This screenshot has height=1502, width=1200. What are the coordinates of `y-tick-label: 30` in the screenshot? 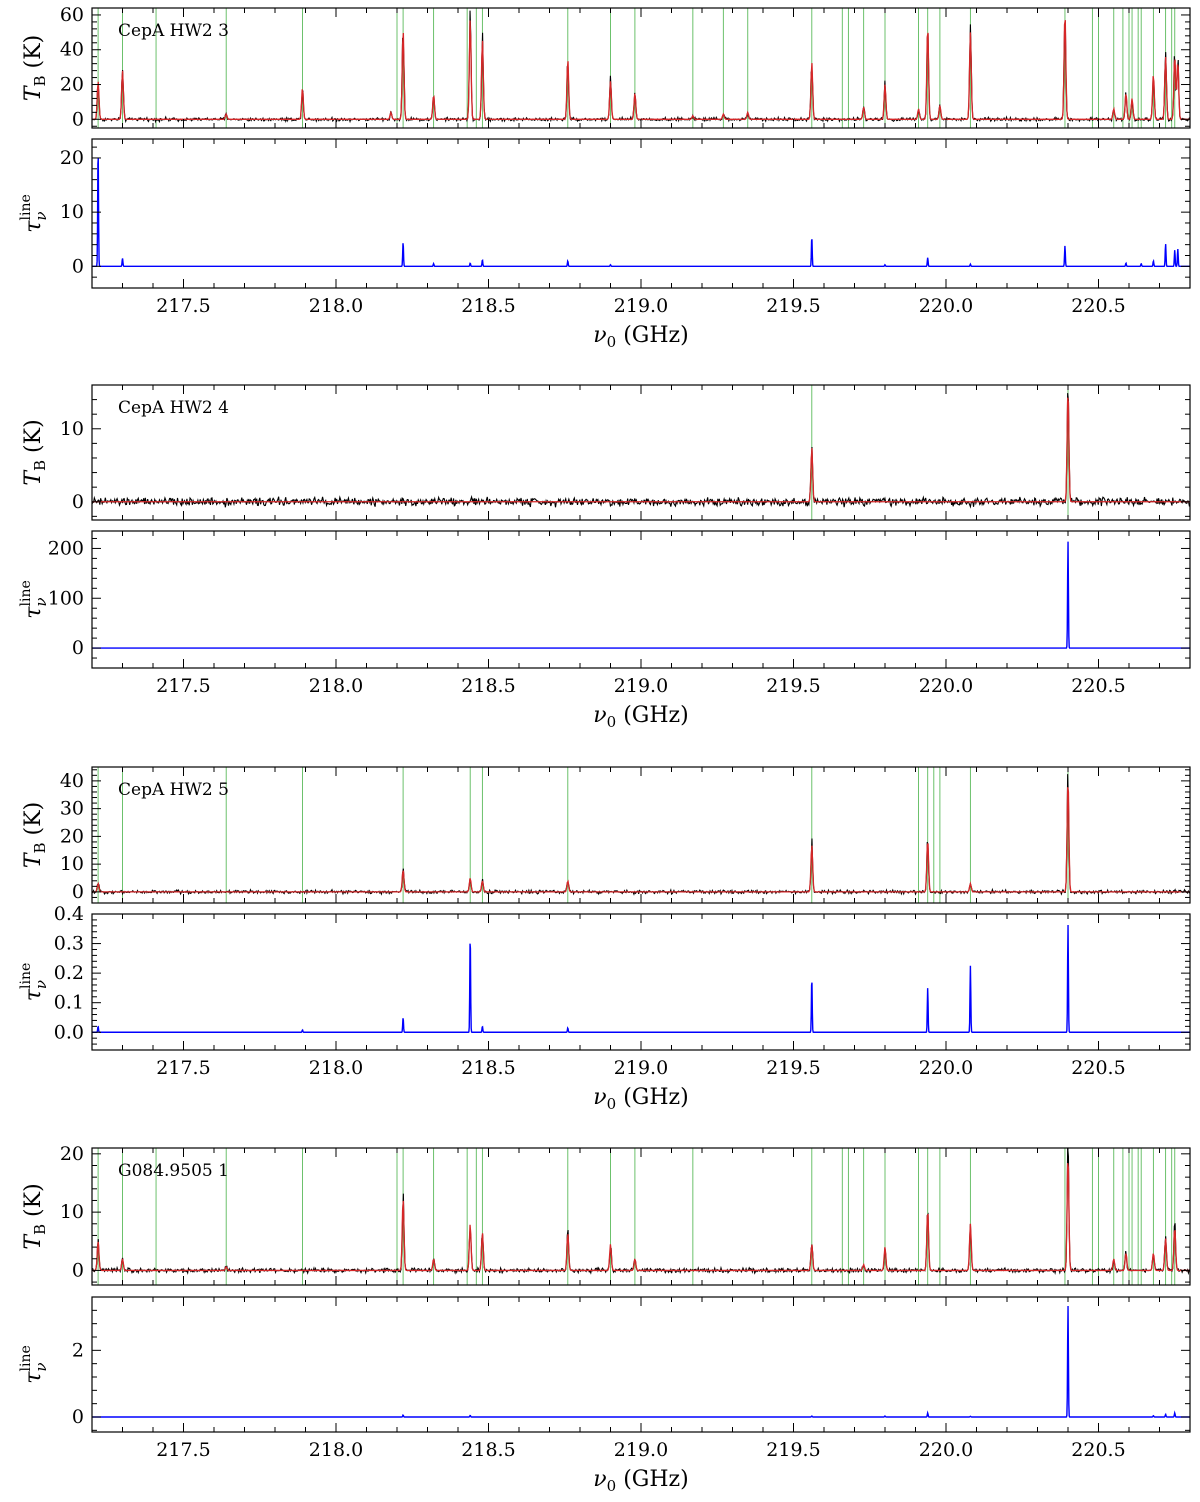 It's located at (72, 809).